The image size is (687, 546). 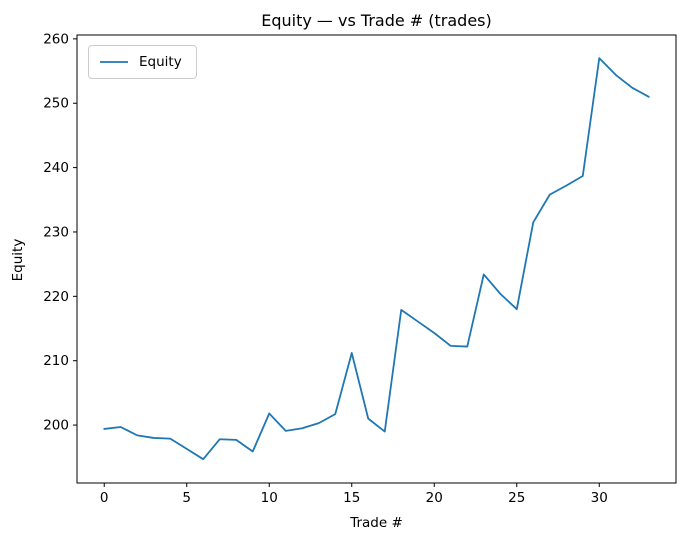 What do you see at coordinates (351, 498) in the screenshot?
I see `x-tick-label: 15` at bounding box center [351, 498].